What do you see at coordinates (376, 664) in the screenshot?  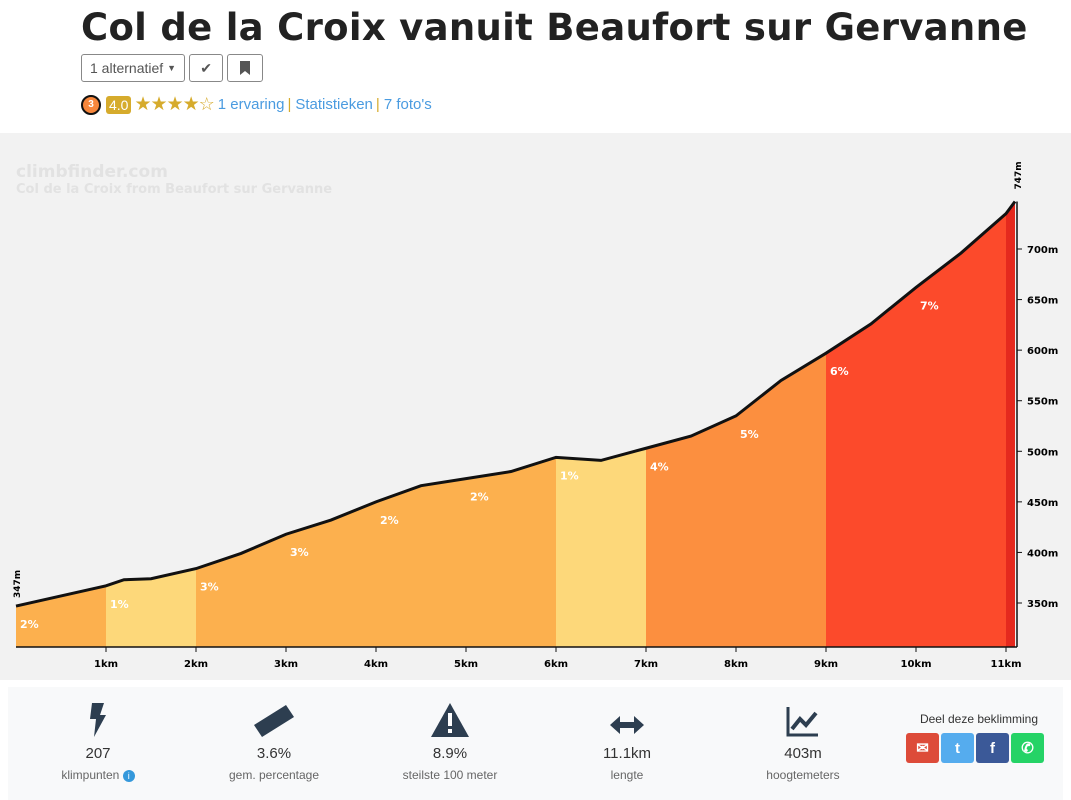 I see `x-tick-label: 4km` at bounding box center [376, 664].